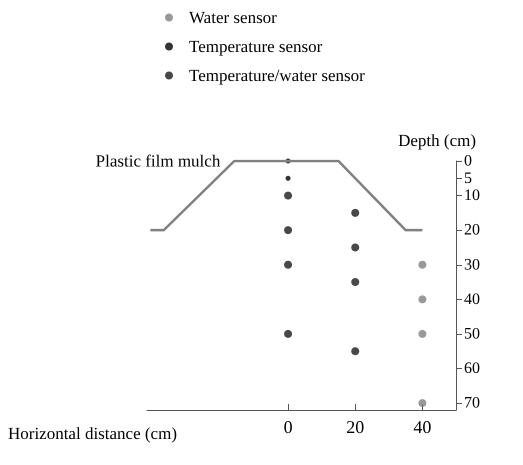  Describe the element at coordinates (472, 265) in the screenshot. I see `y-tick-label: 30` at that location.